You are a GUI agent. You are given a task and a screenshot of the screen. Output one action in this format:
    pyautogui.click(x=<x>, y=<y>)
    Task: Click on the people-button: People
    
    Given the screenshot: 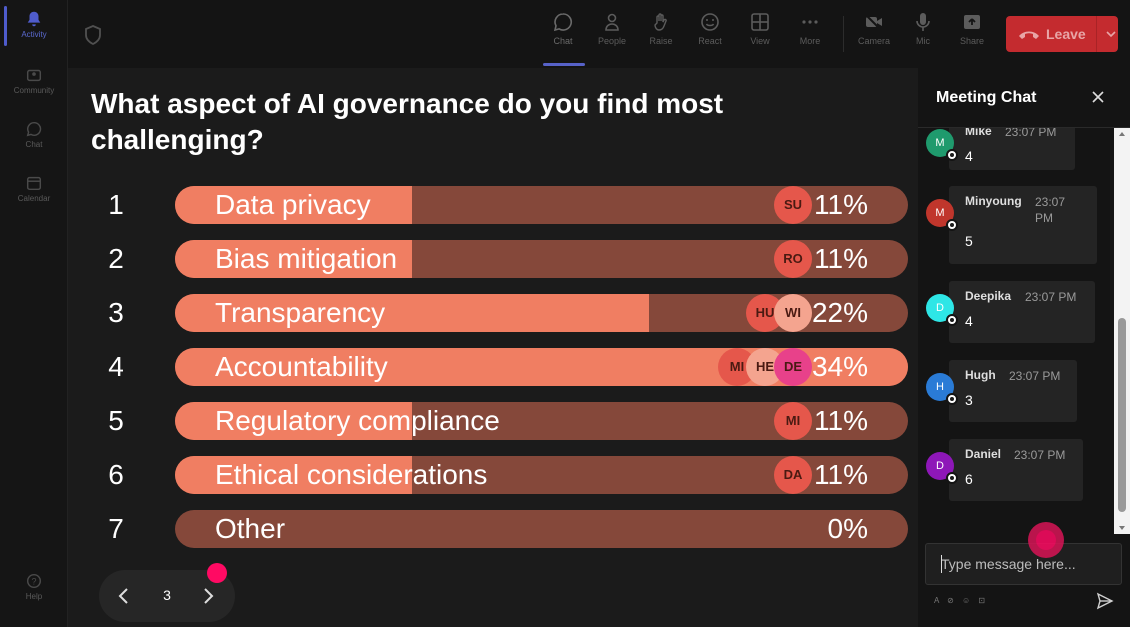 What is the action you would take?
    pyautogui.click(x=612, y=29)
    